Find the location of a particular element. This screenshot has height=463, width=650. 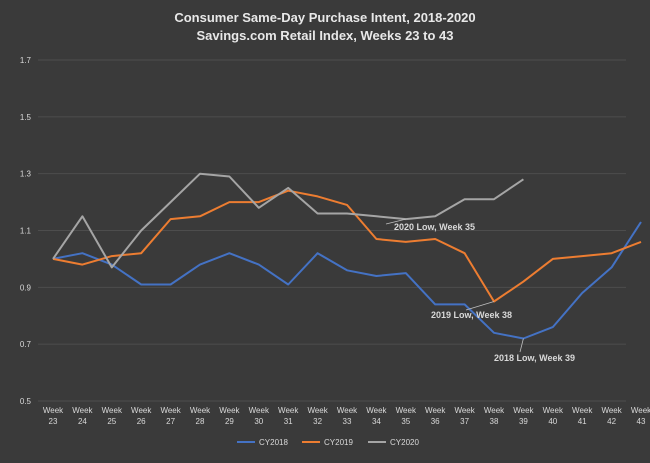

x-tick-label: 40 is located at coordinates (552, 421).